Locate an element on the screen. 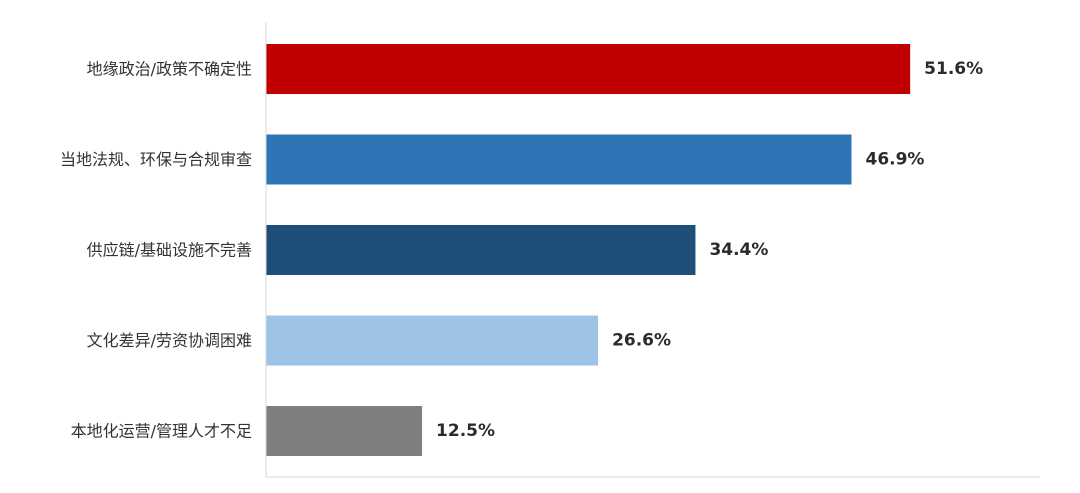 Image resolution: width=1080 pixels, height=493 pixels. category-label-3: 文化差异/劳资协调困难 is located at coordinates (169, 340).